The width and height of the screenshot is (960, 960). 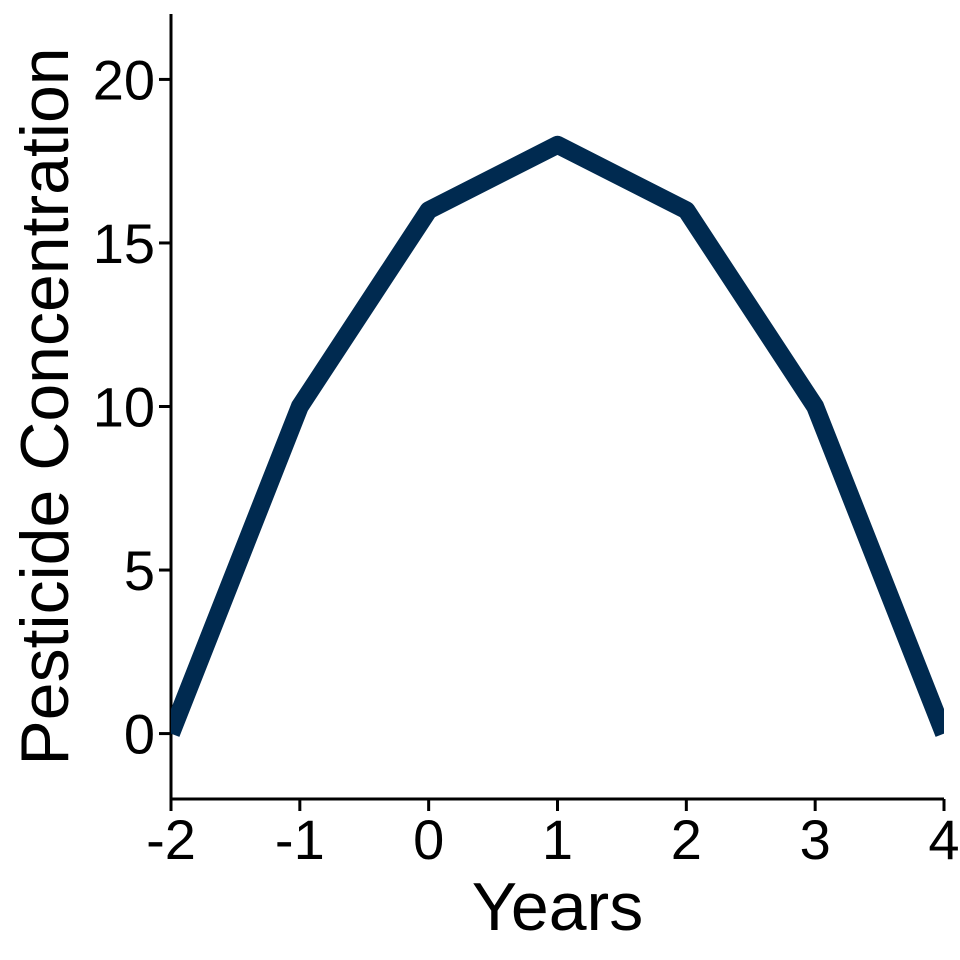 What do you see at coordinates (557, 839) in the screenshot?
I see `x-tick-label: 1` at bounding box center [557, 839].